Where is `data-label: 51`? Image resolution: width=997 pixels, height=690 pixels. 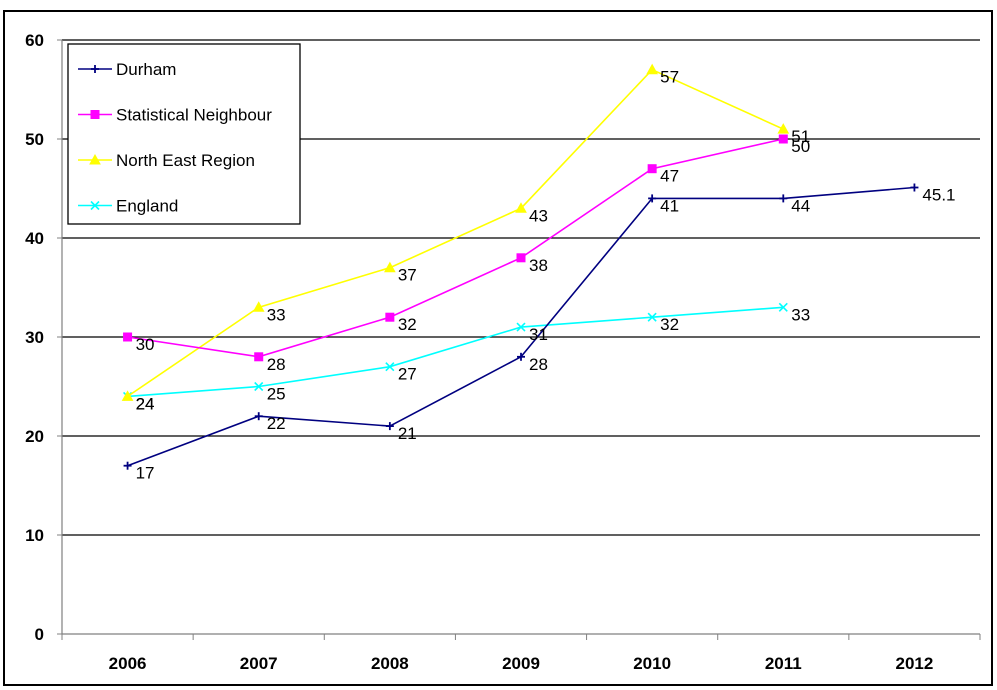
data-label: 51 is located at coordinates (800, 136).